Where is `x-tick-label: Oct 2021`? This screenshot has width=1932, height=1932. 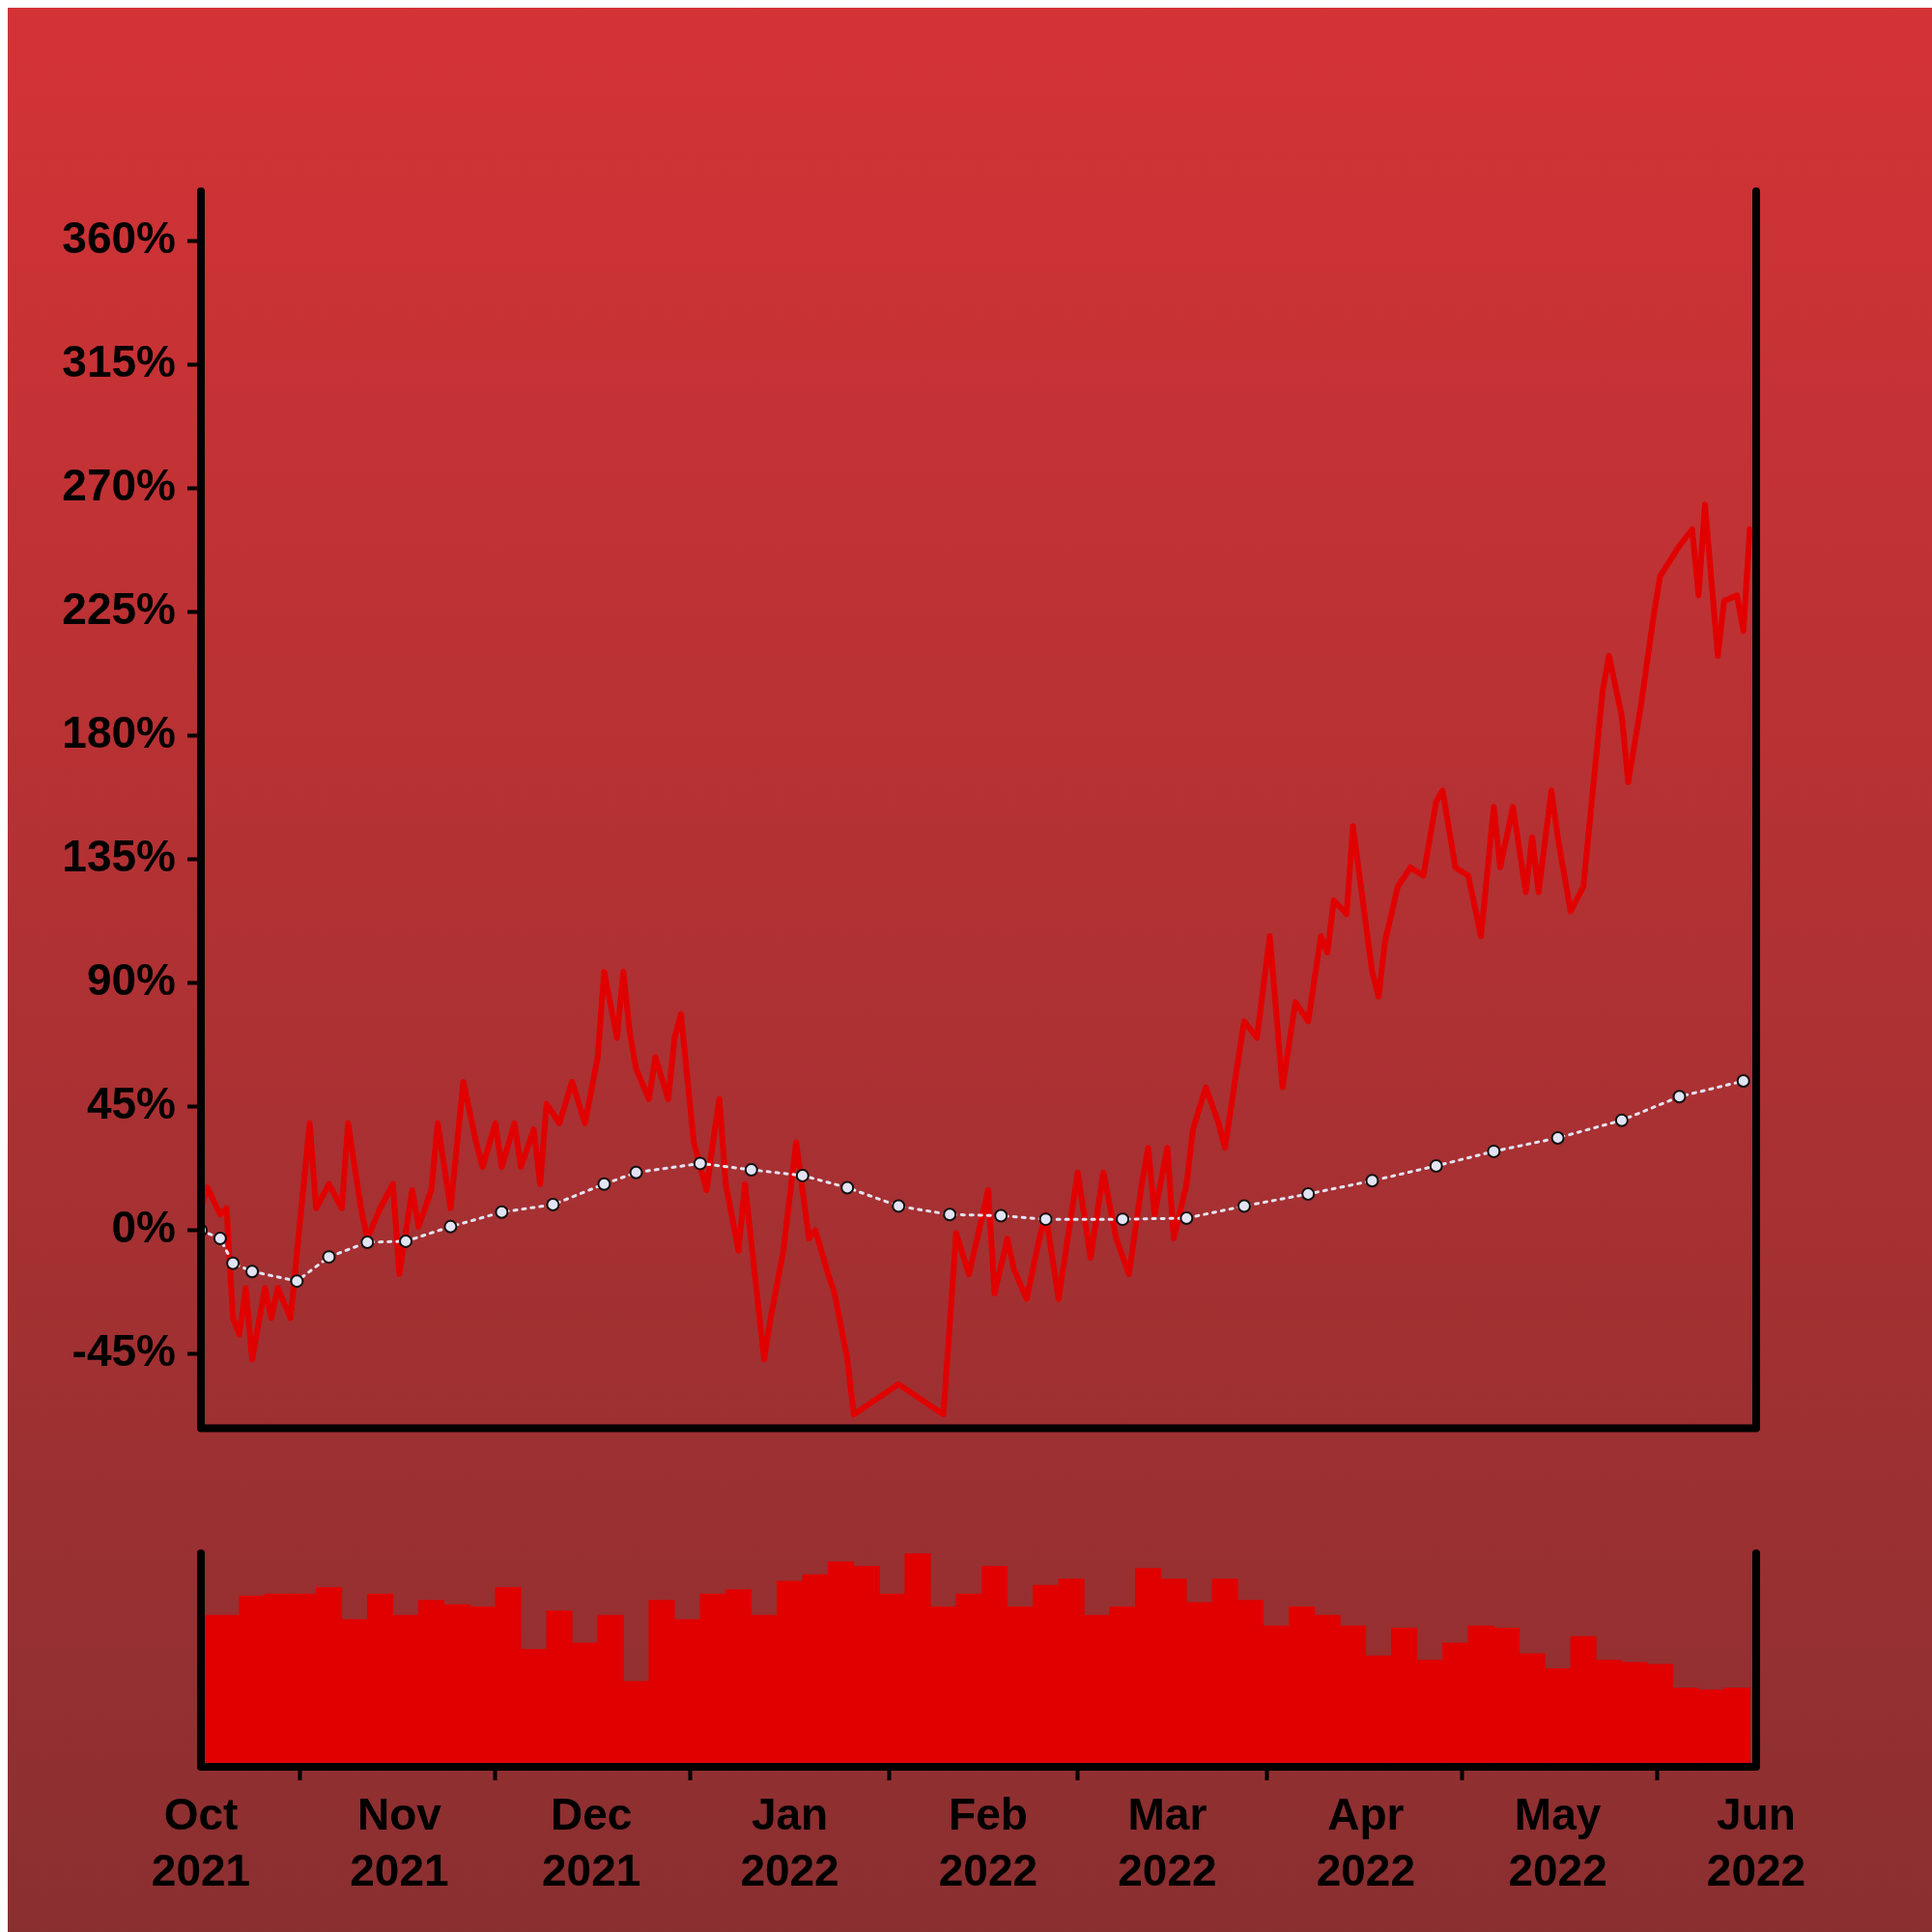
x-tick-label: Oct 2021 is located at coordinates (201, 1842).